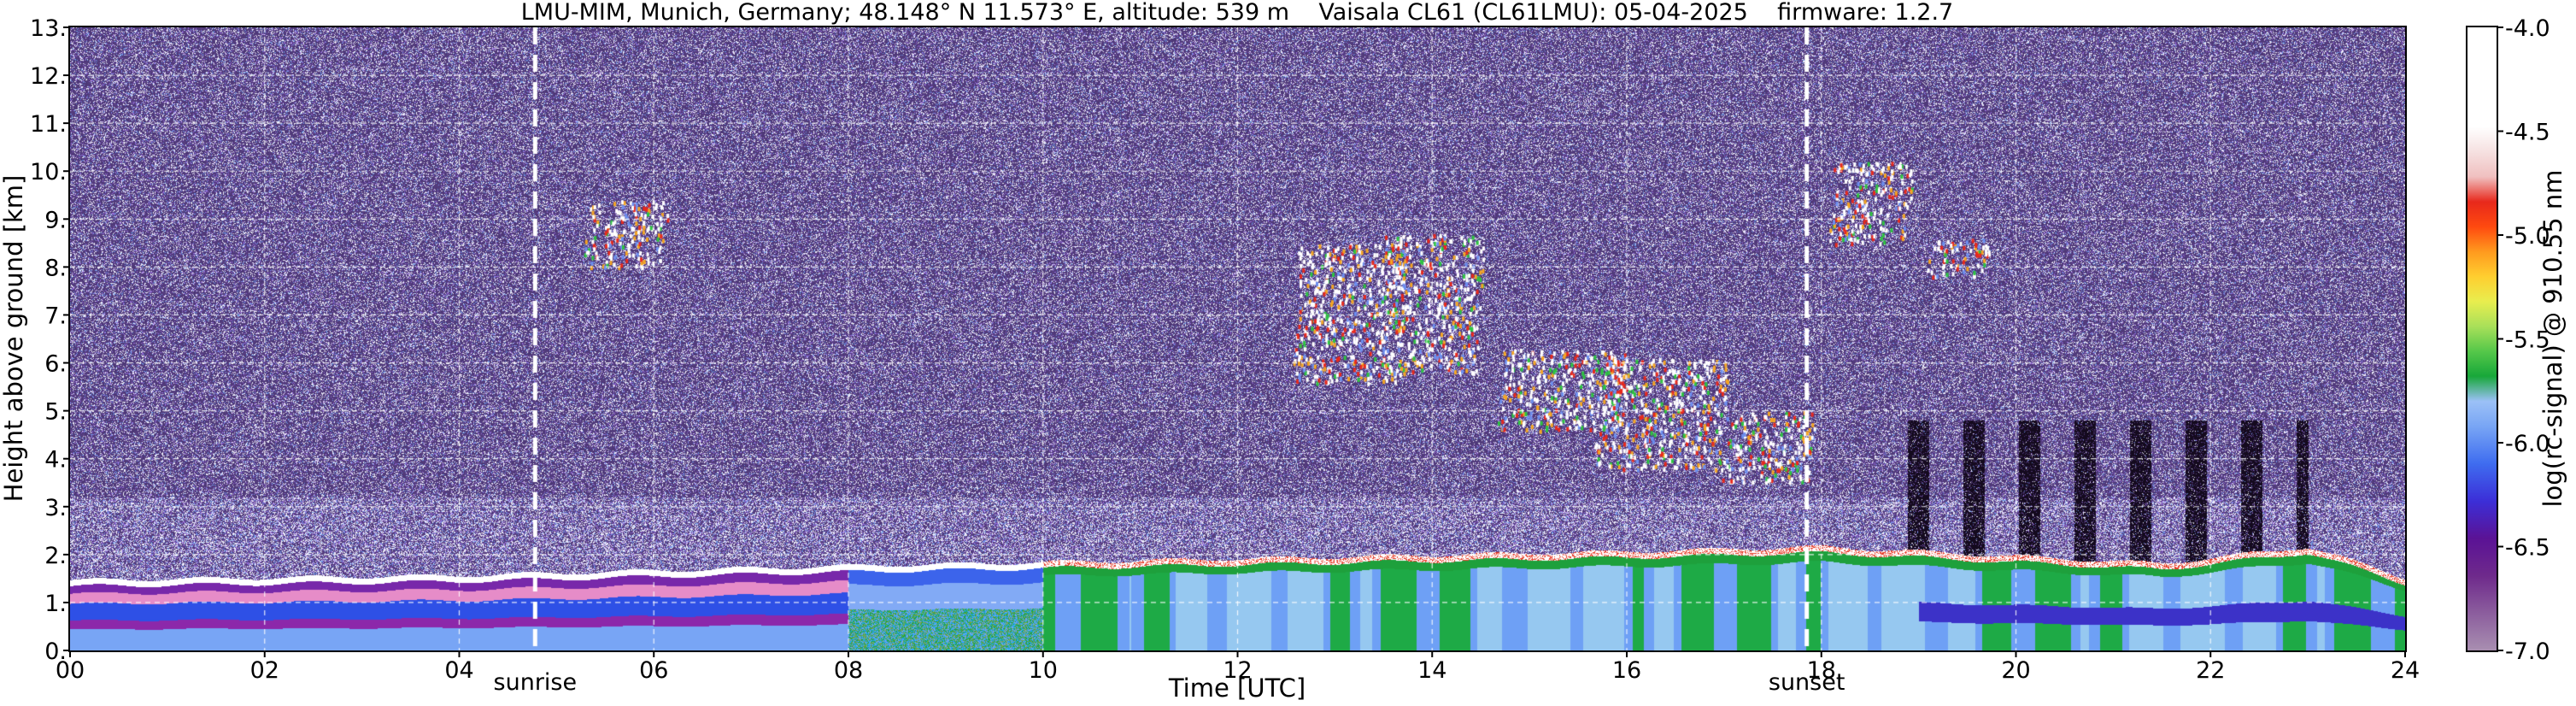  What do you see at coordinates (55, 364) in the screenshot?
I see `y-tick-label: 6.` at bounding box center [55, 364].